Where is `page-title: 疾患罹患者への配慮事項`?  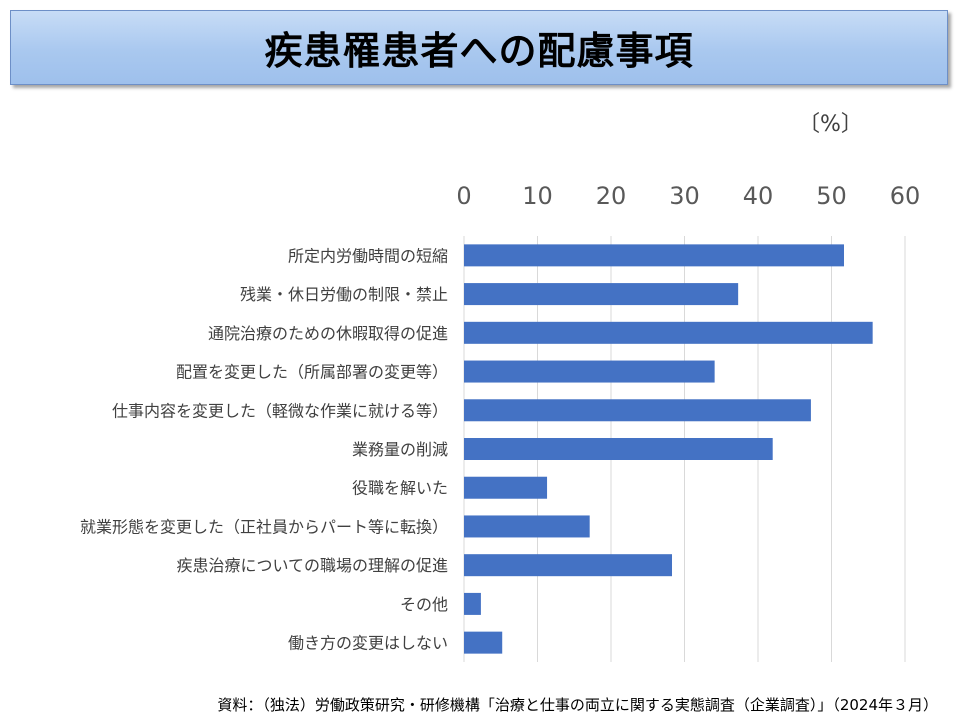 page-title: 疾患罹患者への配慮事項 is located at coordinates (479, 51).